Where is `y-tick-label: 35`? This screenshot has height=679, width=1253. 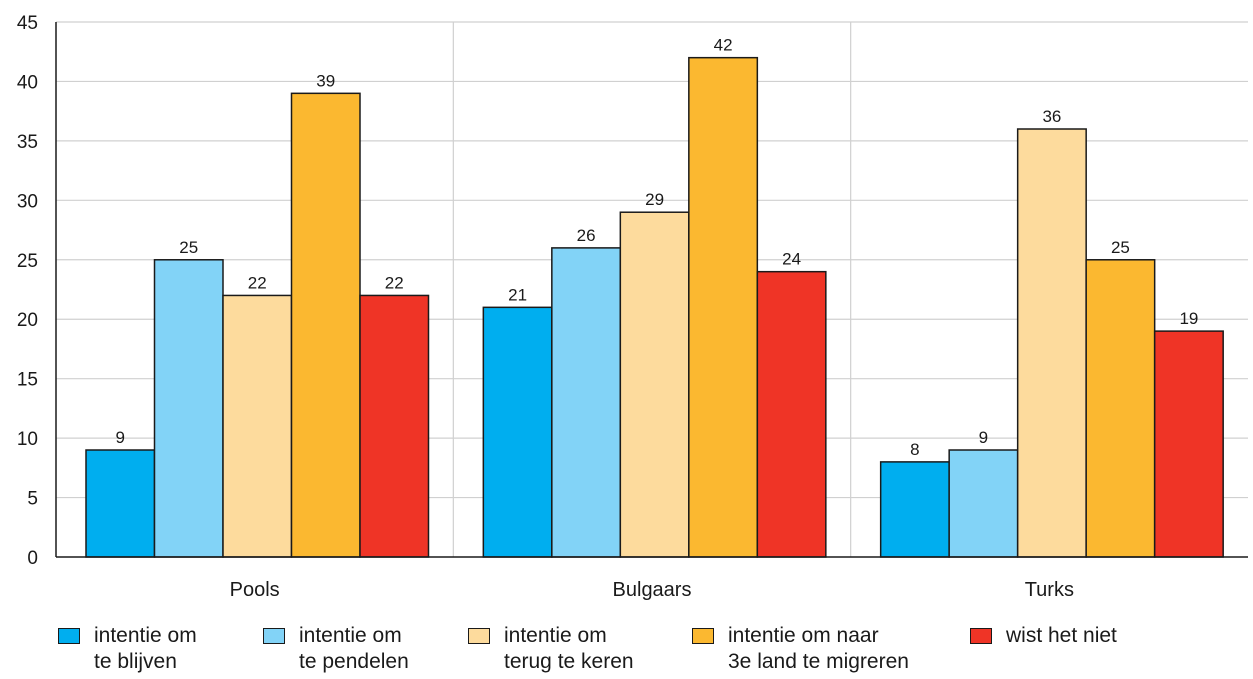 y-tick-label: 35 is located at coordinates (27, 142).